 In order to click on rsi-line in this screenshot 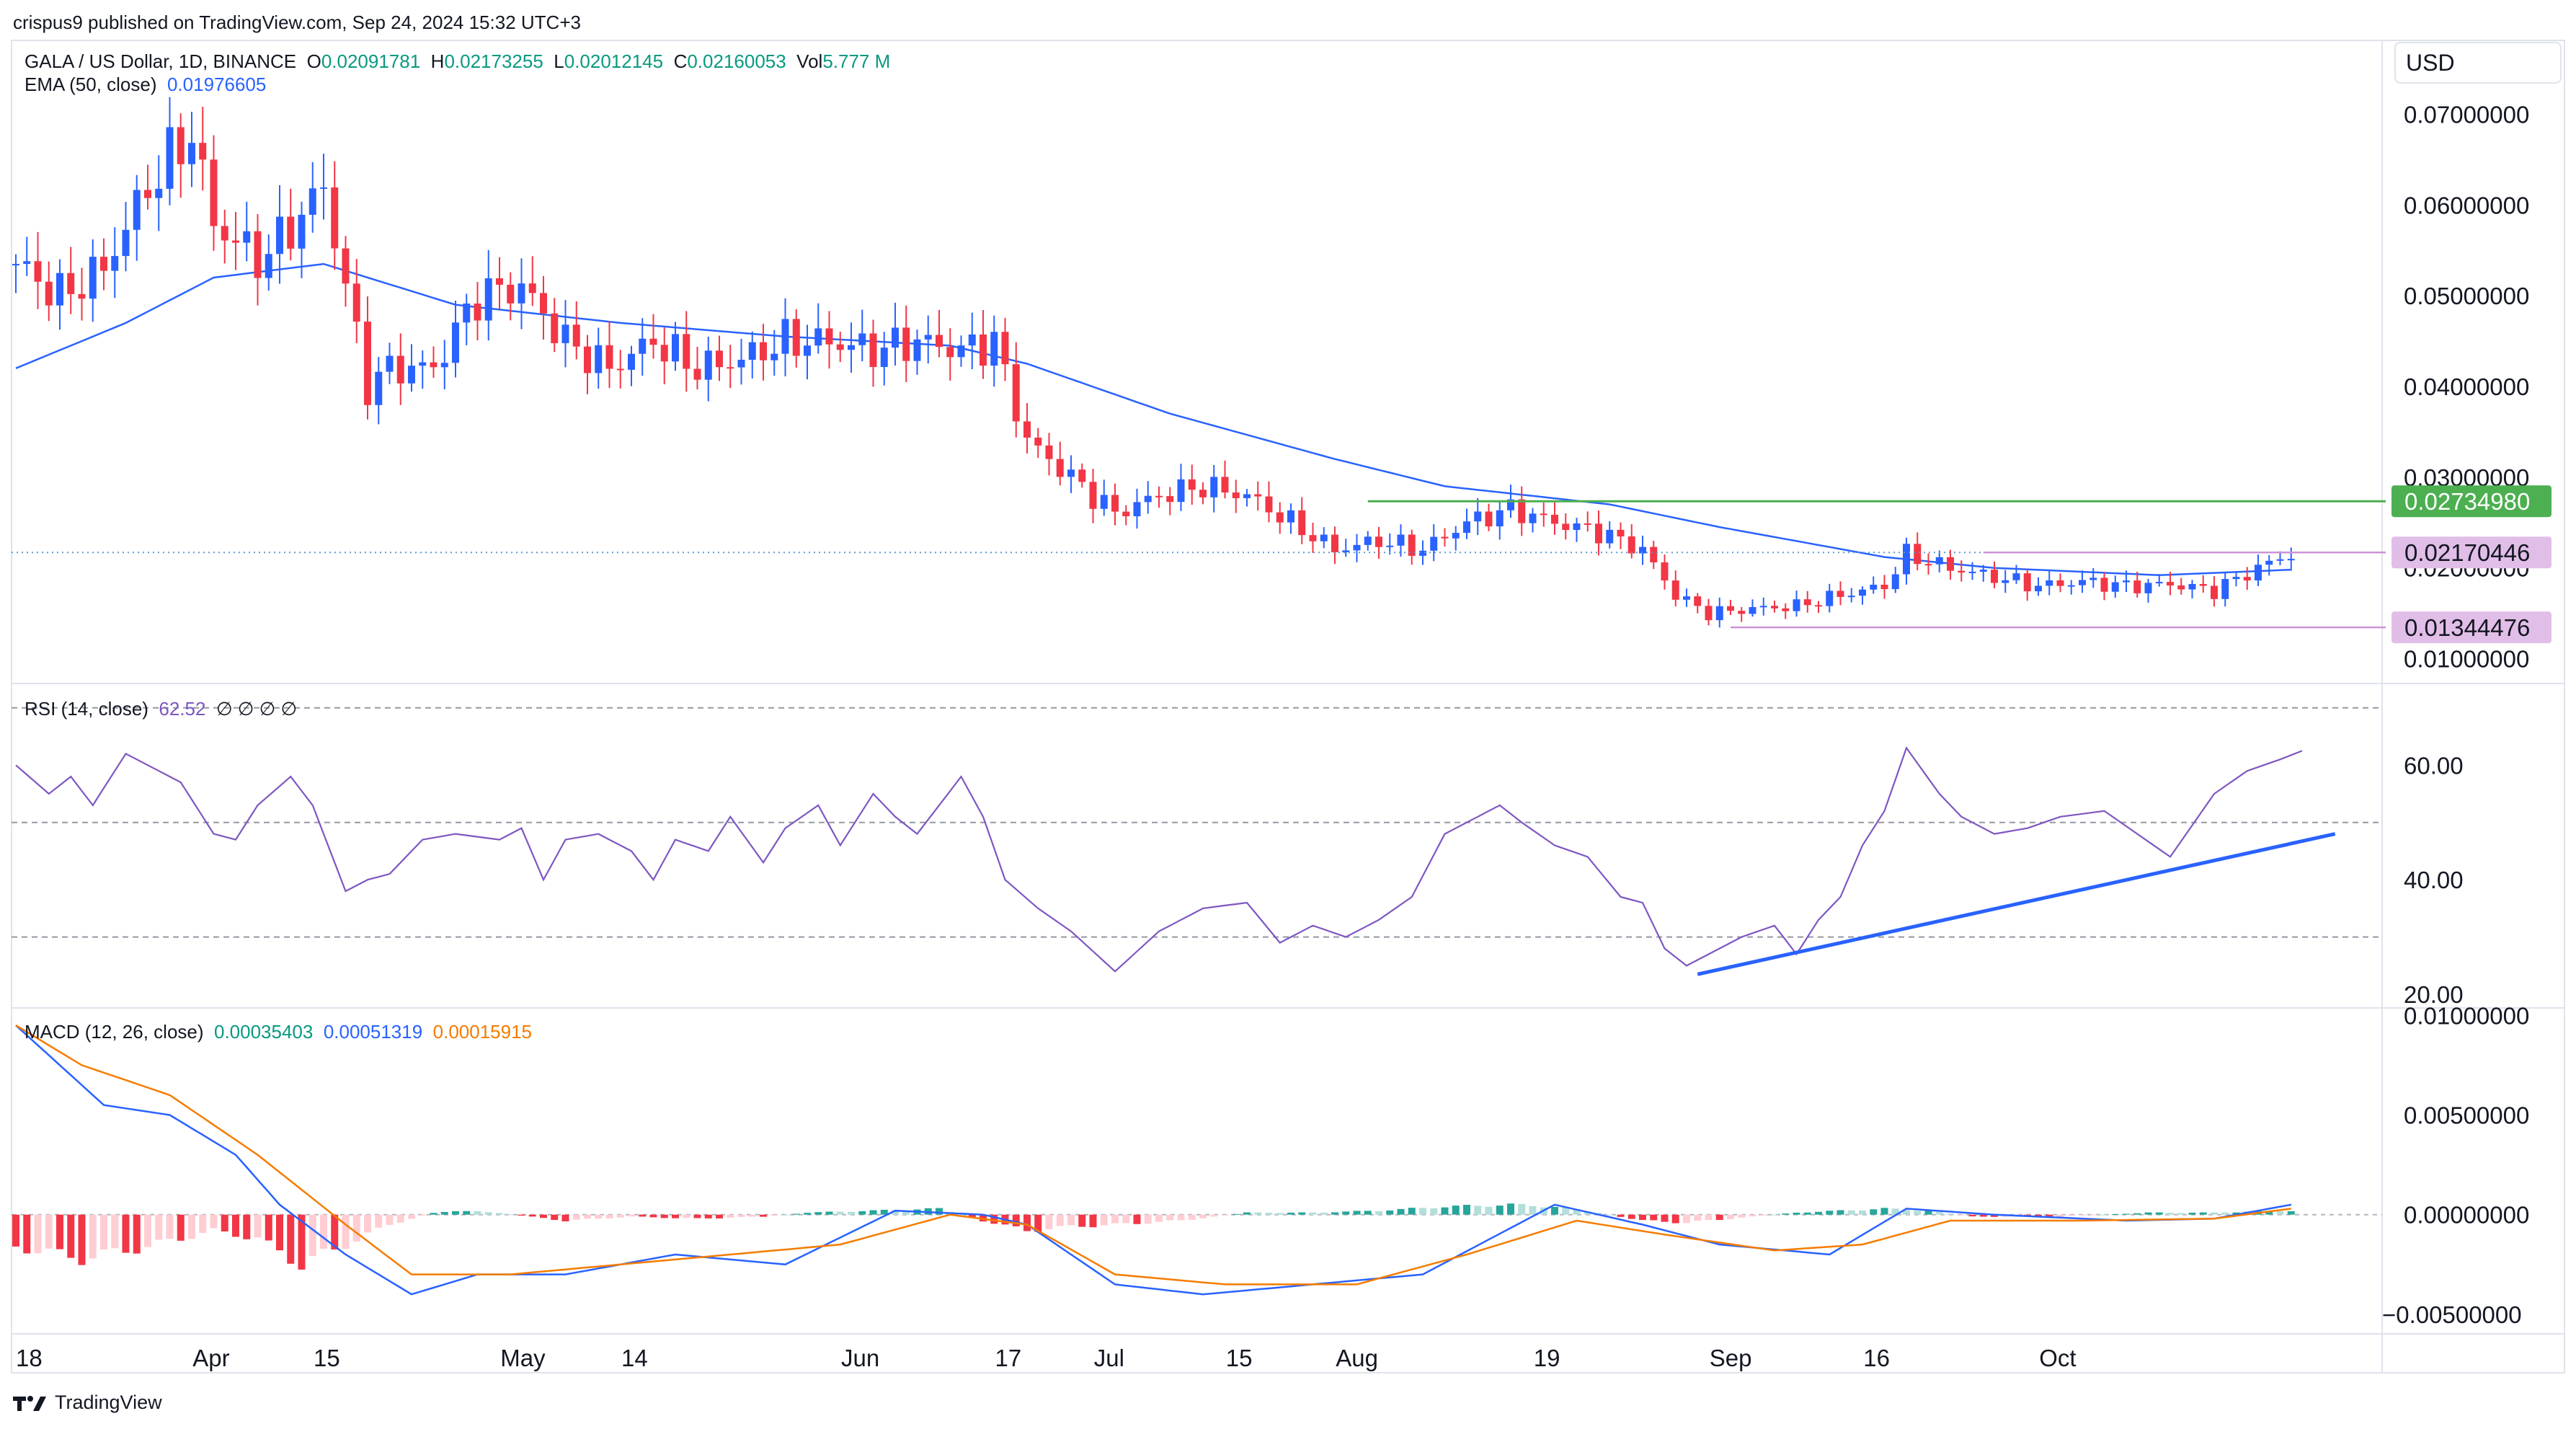, I will do `click(1159, 860)`.